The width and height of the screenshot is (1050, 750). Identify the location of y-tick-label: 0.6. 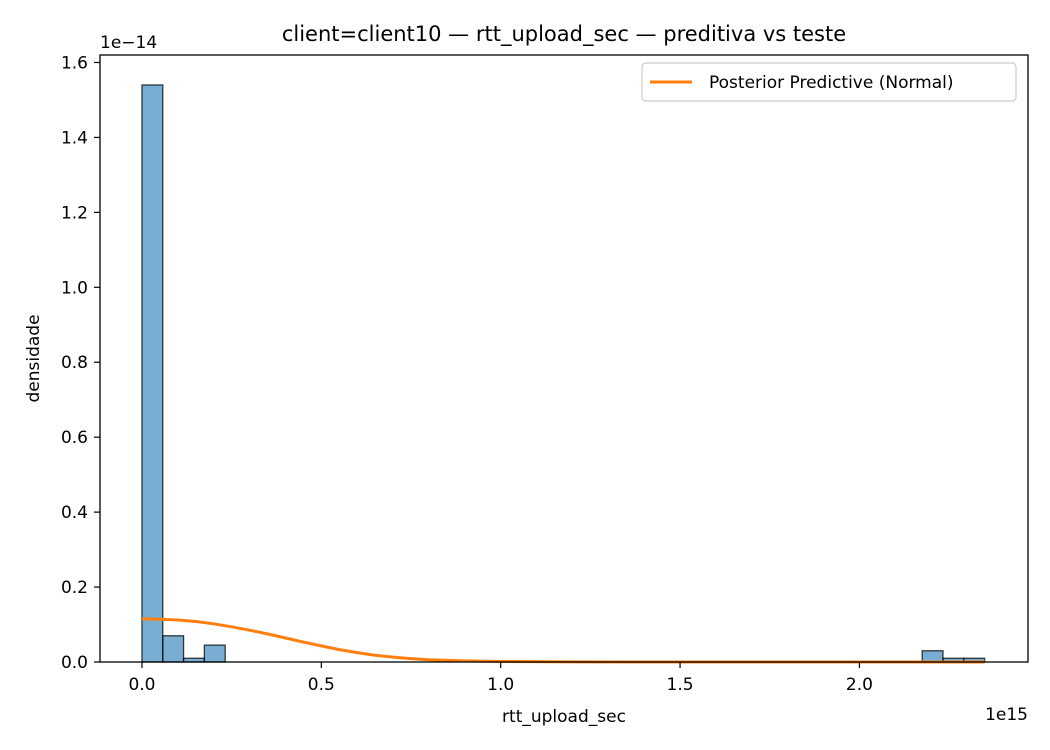
(74, 438).